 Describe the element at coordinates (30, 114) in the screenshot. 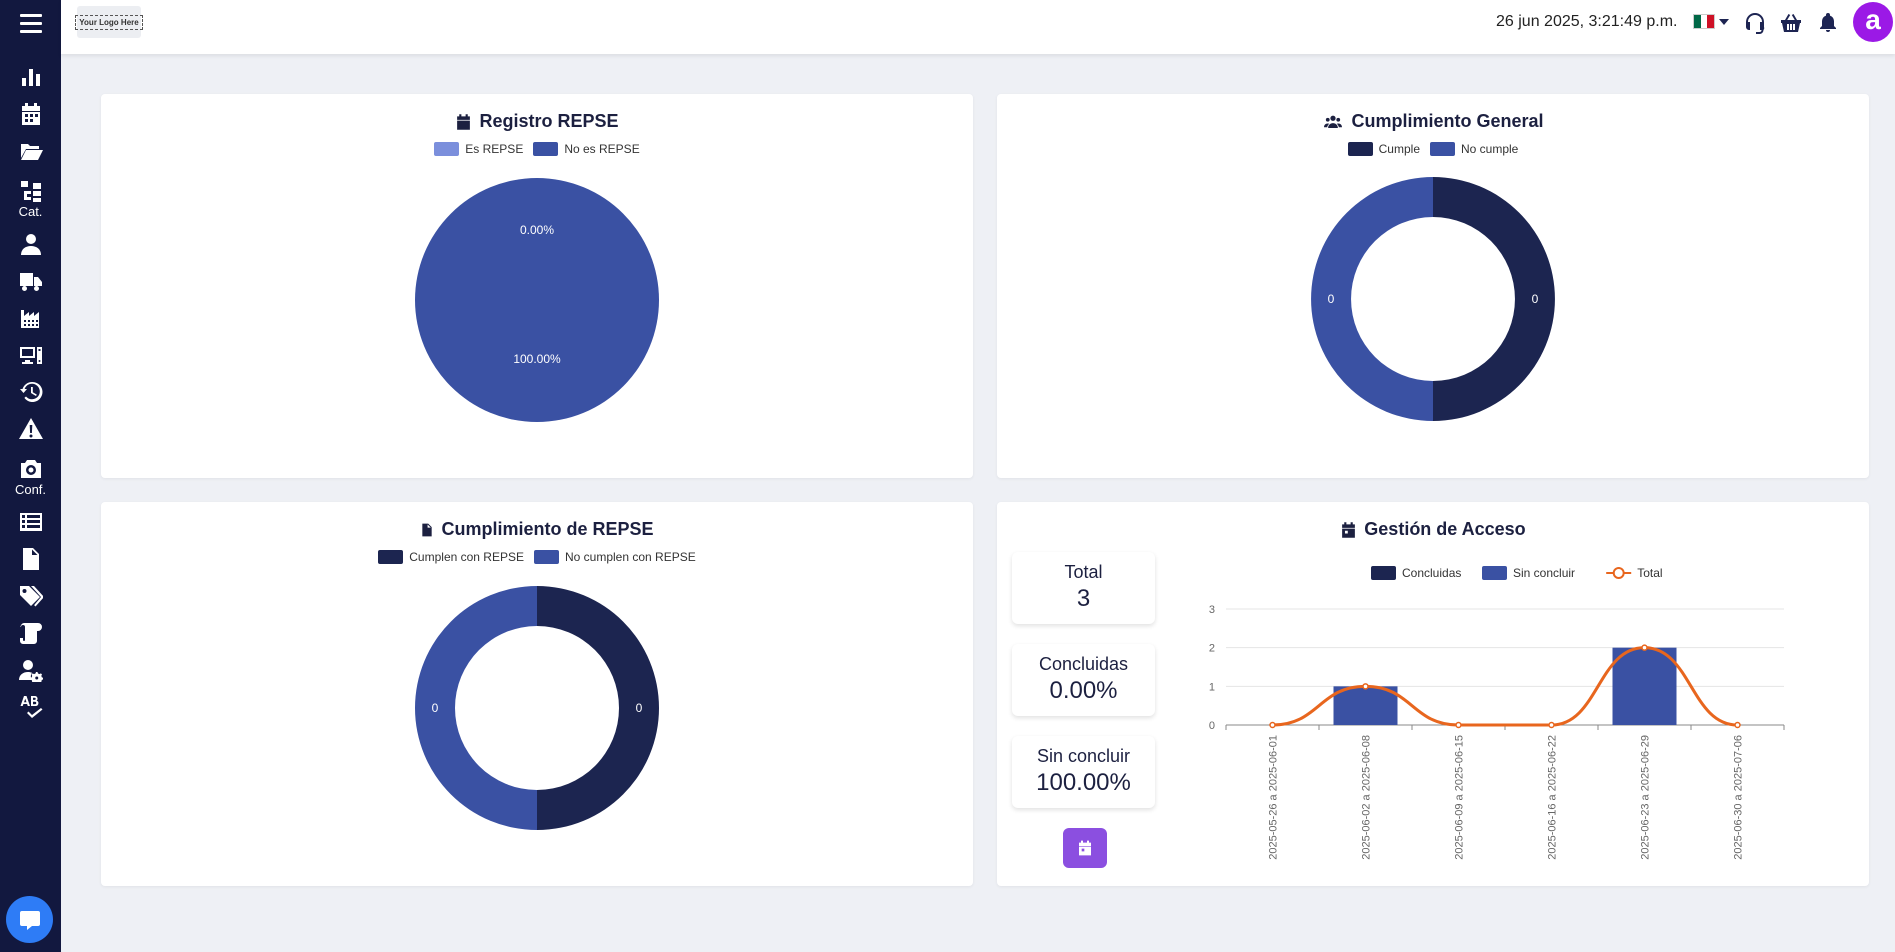

I see `sidebar-item-calendar` at that location.